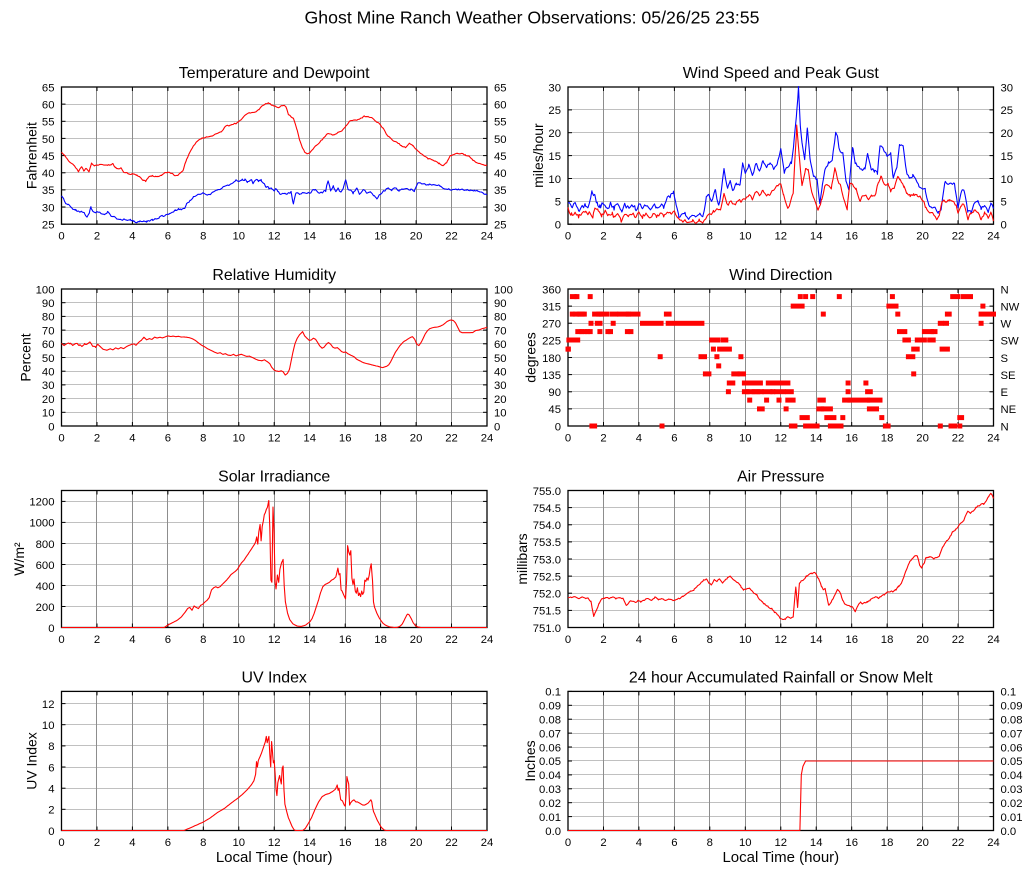  I want to click on svg-text: NE, so click(1009, 410).